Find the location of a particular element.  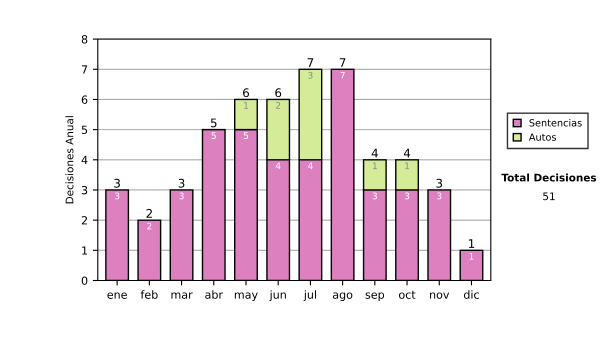

legend-label: Sentencias is located at coordinates (555, 122).